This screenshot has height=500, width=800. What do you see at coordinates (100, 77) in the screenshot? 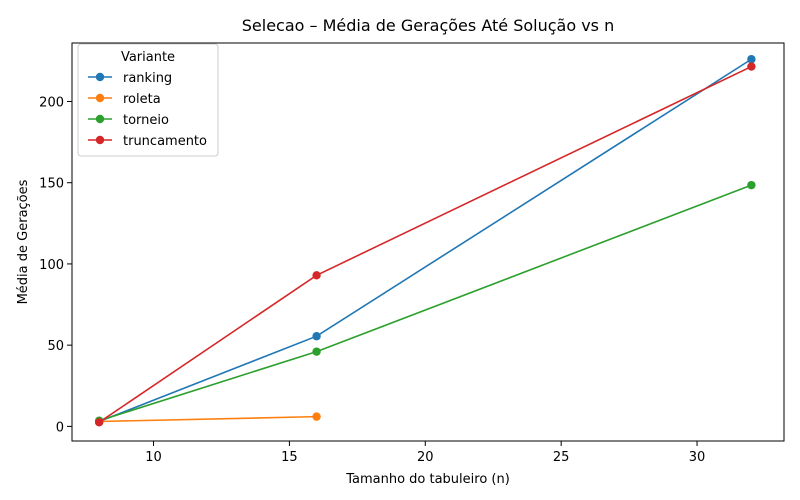
I see `legend-marker-ranking` at bounding box center [100, 77].